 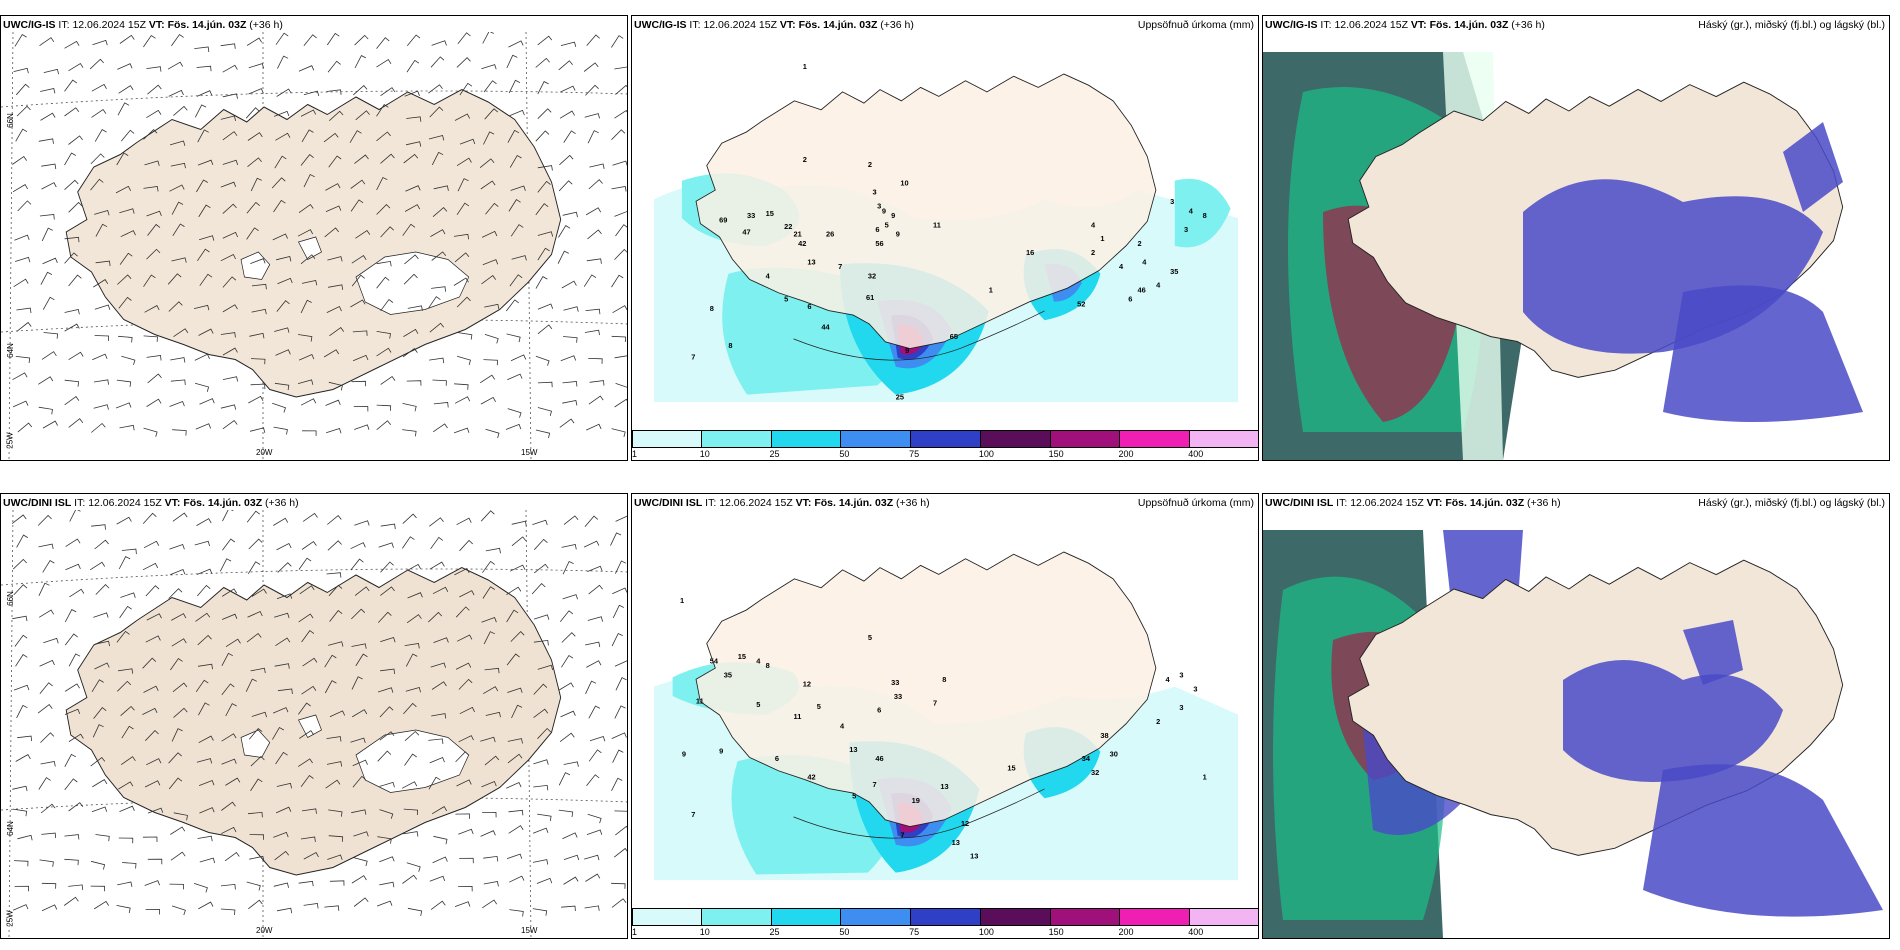 I want to click on precip-value-label: 3, so click(x=1181, y=707).